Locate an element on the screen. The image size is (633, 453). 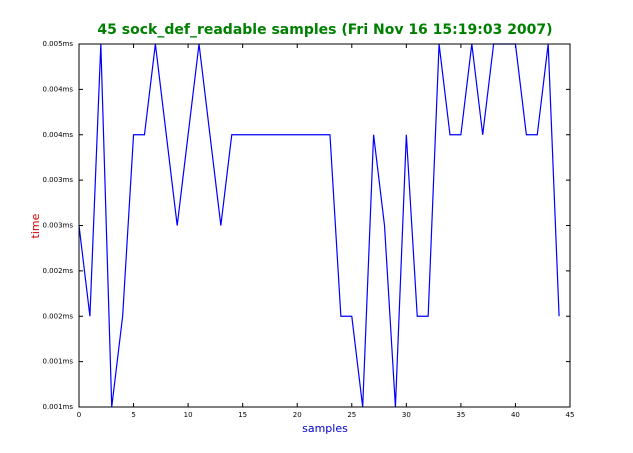
x-tick-label: 0 is located at coordinates (79, 415).